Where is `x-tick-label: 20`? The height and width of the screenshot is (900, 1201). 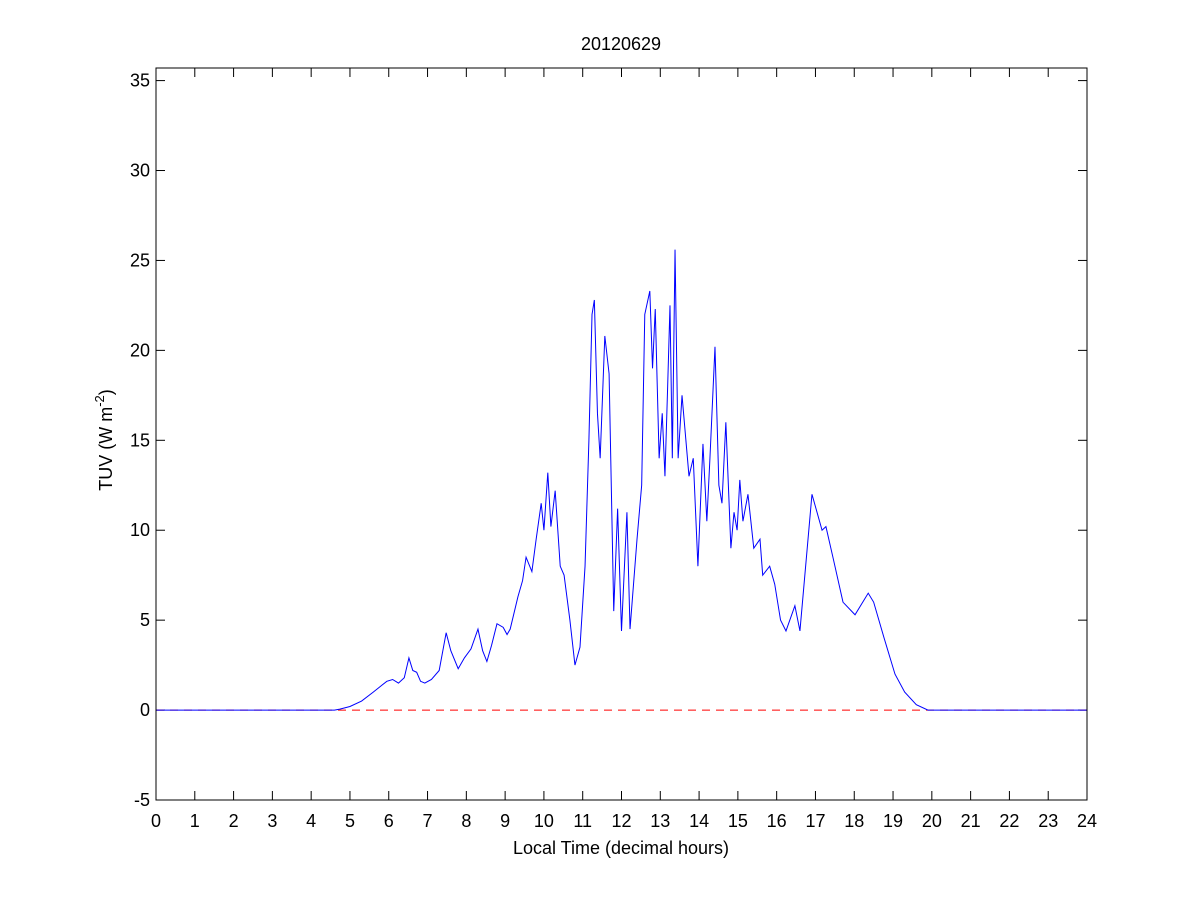
x-tick-label: 20 is located at coordinates (932, 821).